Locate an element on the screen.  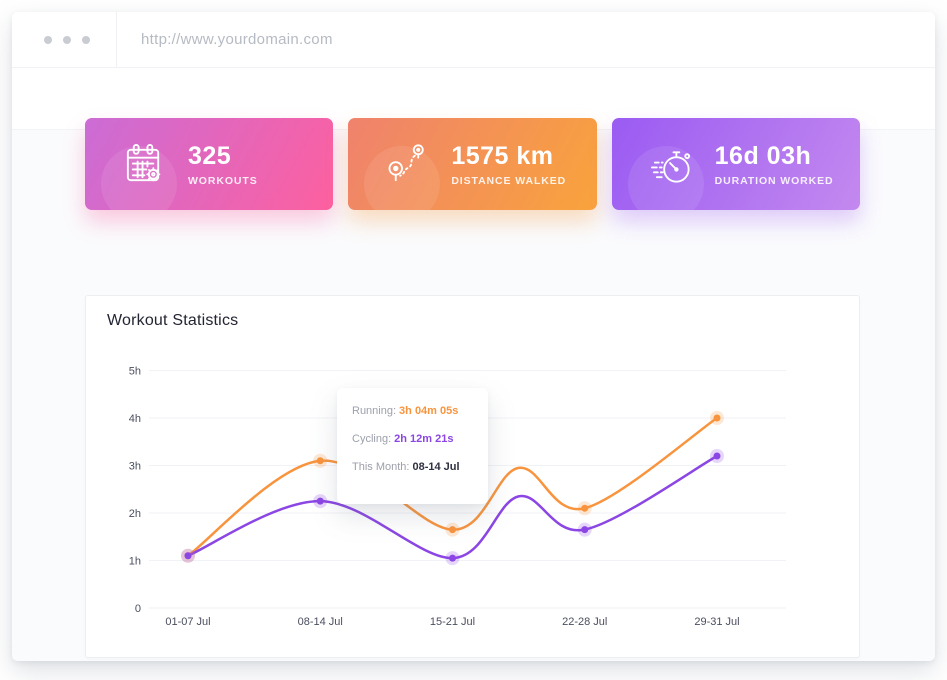
series-line-cycling is located at coordinates (452, 507).